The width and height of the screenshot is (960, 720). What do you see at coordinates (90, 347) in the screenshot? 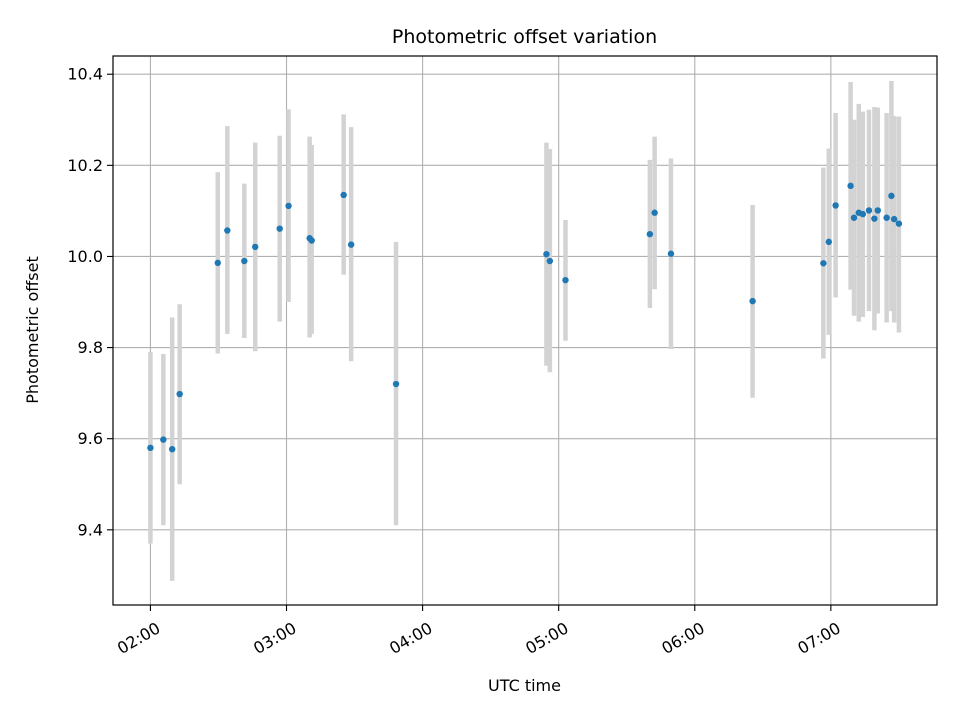
I see `y-tick-label: 9.8` at bounding box center [90, 347].